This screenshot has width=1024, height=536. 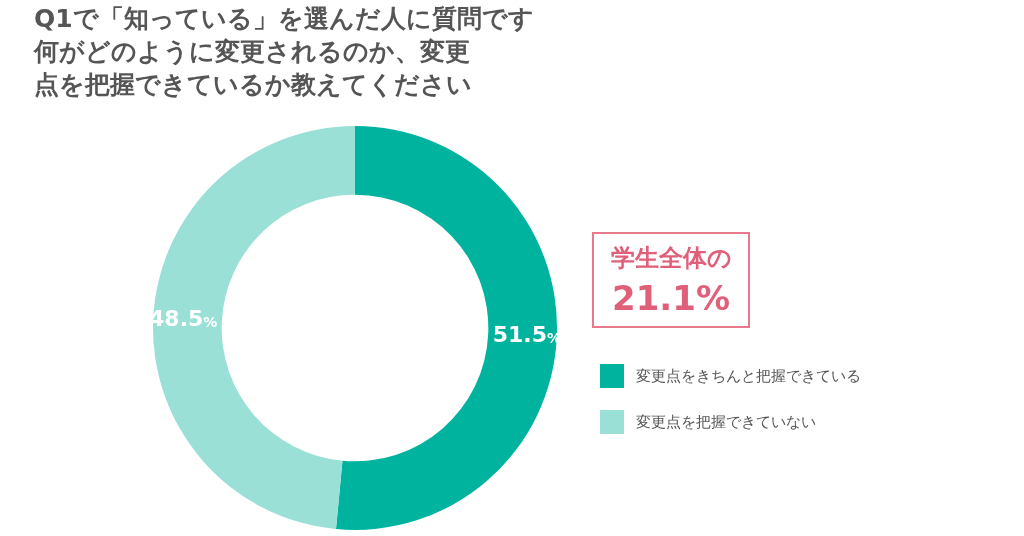 I want to click on chart-title: Q1で「知っている」を選んだ人に質問です, so click(x=284, y=19).